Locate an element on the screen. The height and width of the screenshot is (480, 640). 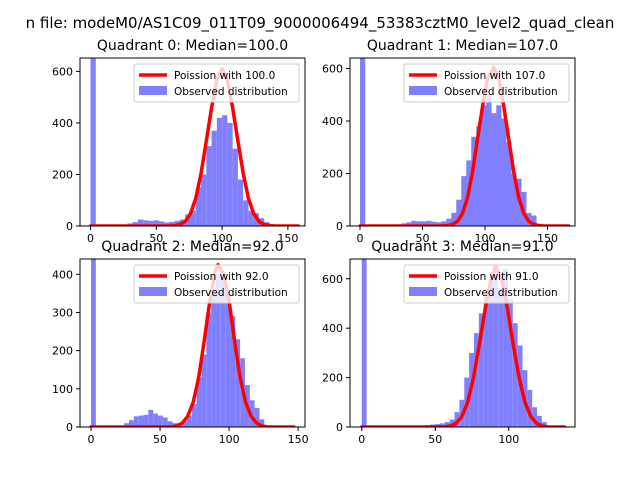
legend-hist-swatch is located at coordinates (423, 291).